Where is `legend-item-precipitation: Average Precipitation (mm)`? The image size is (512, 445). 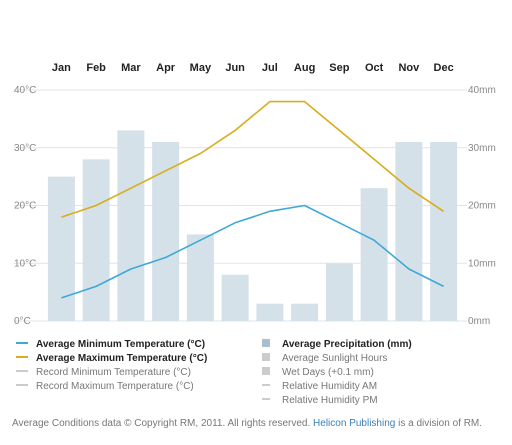 legend-item-precipitation: Average Precipitation (mm) is located at coordinates (337, 345).